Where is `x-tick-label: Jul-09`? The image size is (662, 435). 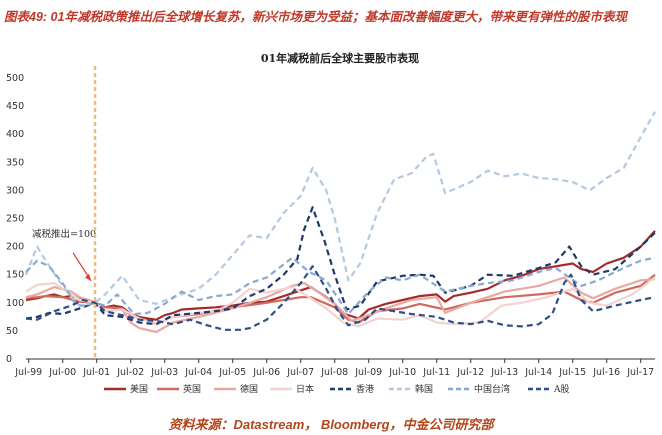 x-tick-label: Jul-09 is located at coordinates (368, 372).